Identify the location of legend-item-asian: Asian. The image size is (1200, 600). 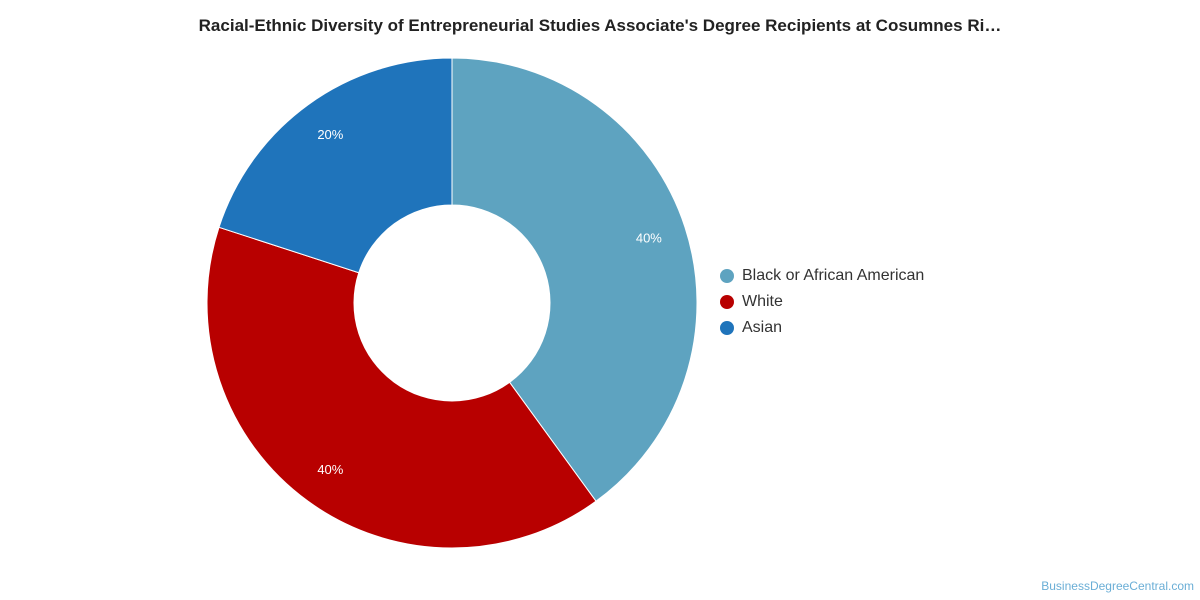
(822, 328).